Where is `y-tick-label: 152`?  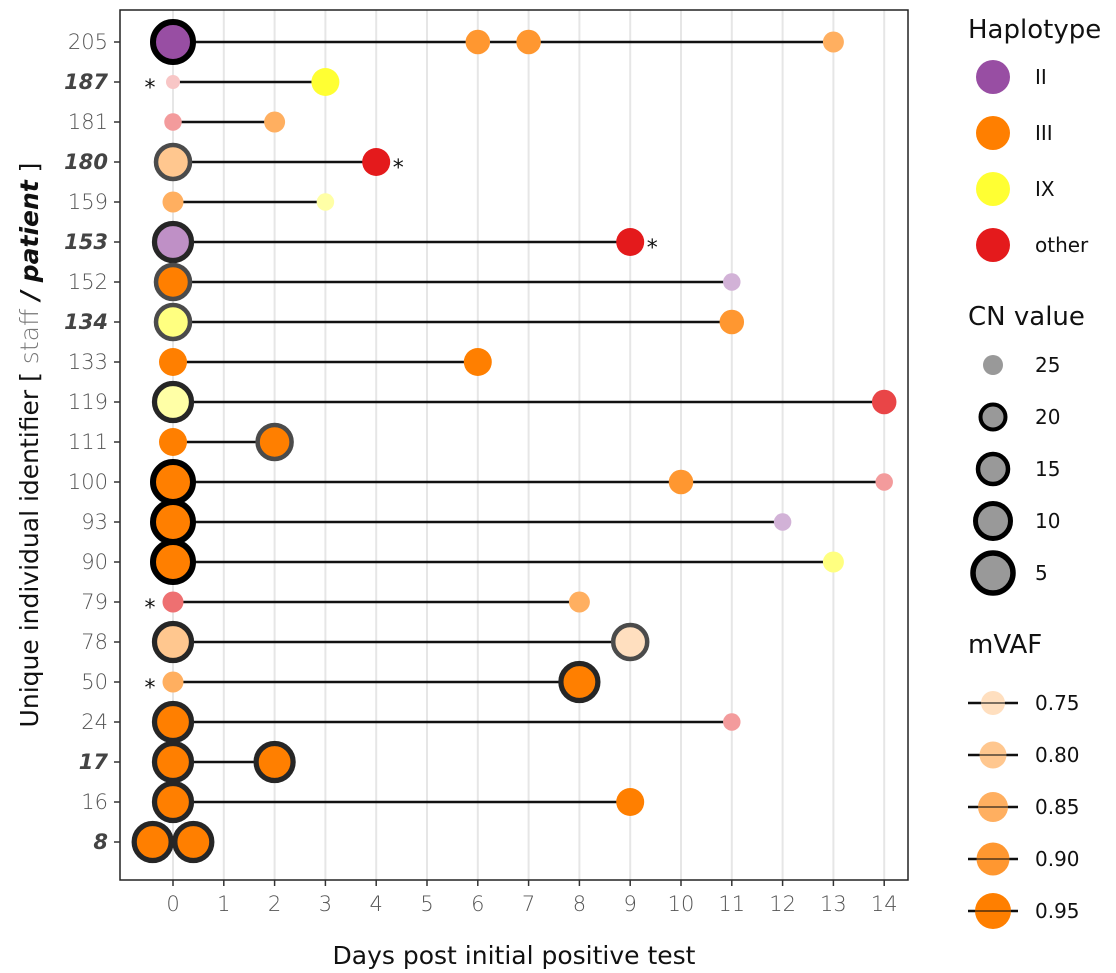 y-tick-label: 152 is located at coordinates (88, 282).